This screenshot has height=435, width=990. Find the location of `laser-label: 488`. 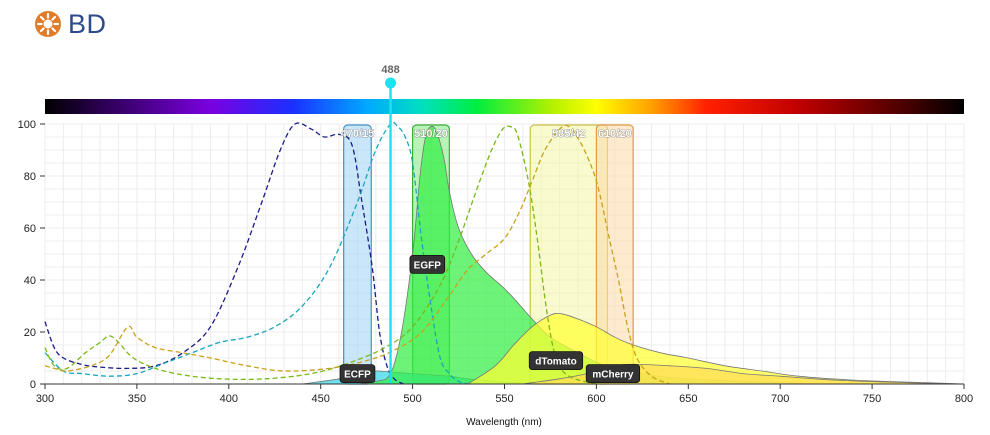

laser-label: 488 is located at coordinates (390, 70).